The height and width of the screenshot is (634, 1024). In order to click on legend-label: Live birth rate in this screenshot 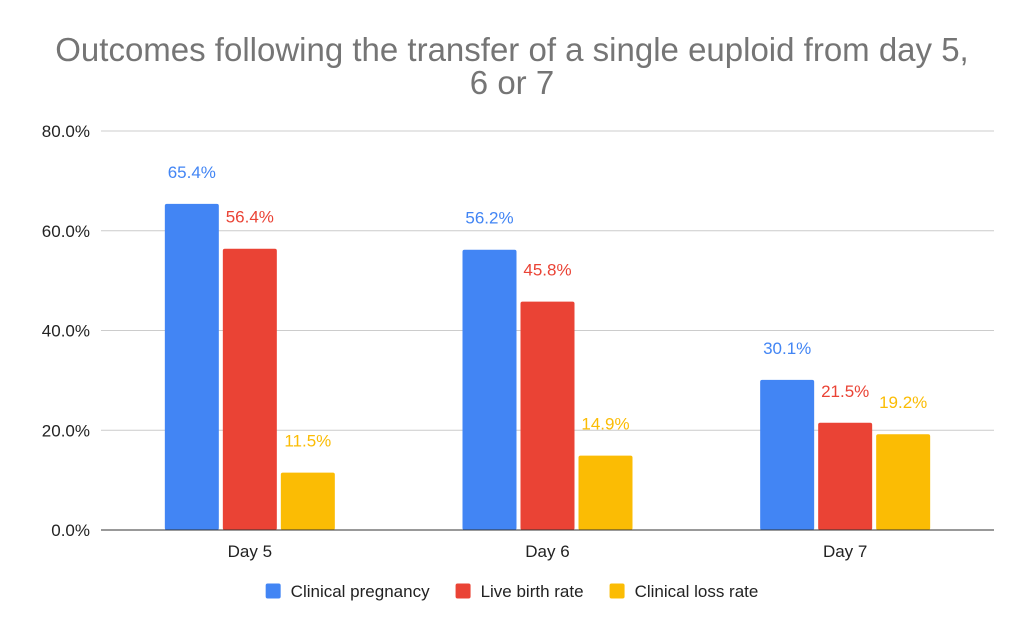, I will do `click(532, 591)`.